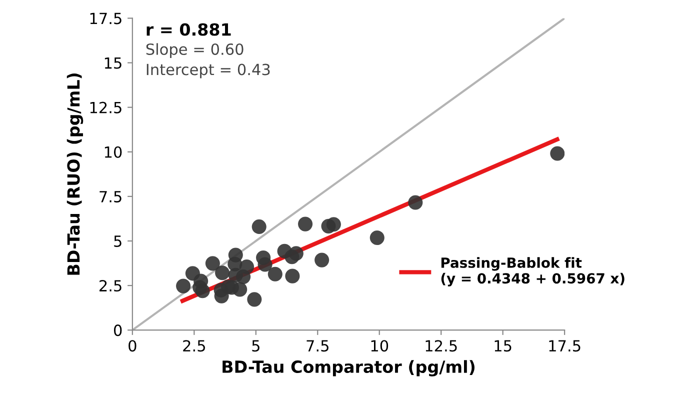 The image size is (697, 405). Describe the element at coordinates (564, 346) in the screenshot. I see `x-tick-label: 17.5` at that location.